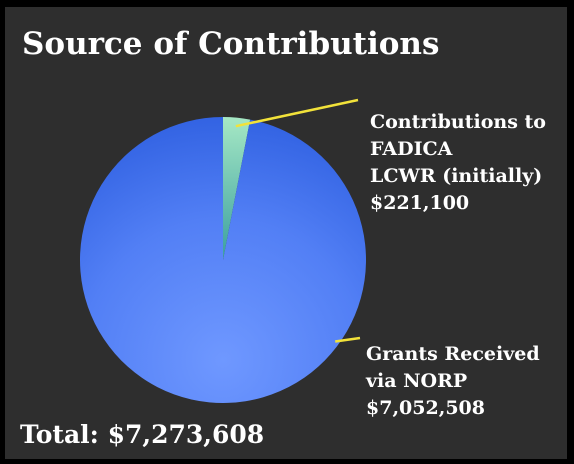 Image resolution: width=574 pixels, height=464 pixels. I want to click on slice-label-line: LCWR (initially), so click(456, 176).